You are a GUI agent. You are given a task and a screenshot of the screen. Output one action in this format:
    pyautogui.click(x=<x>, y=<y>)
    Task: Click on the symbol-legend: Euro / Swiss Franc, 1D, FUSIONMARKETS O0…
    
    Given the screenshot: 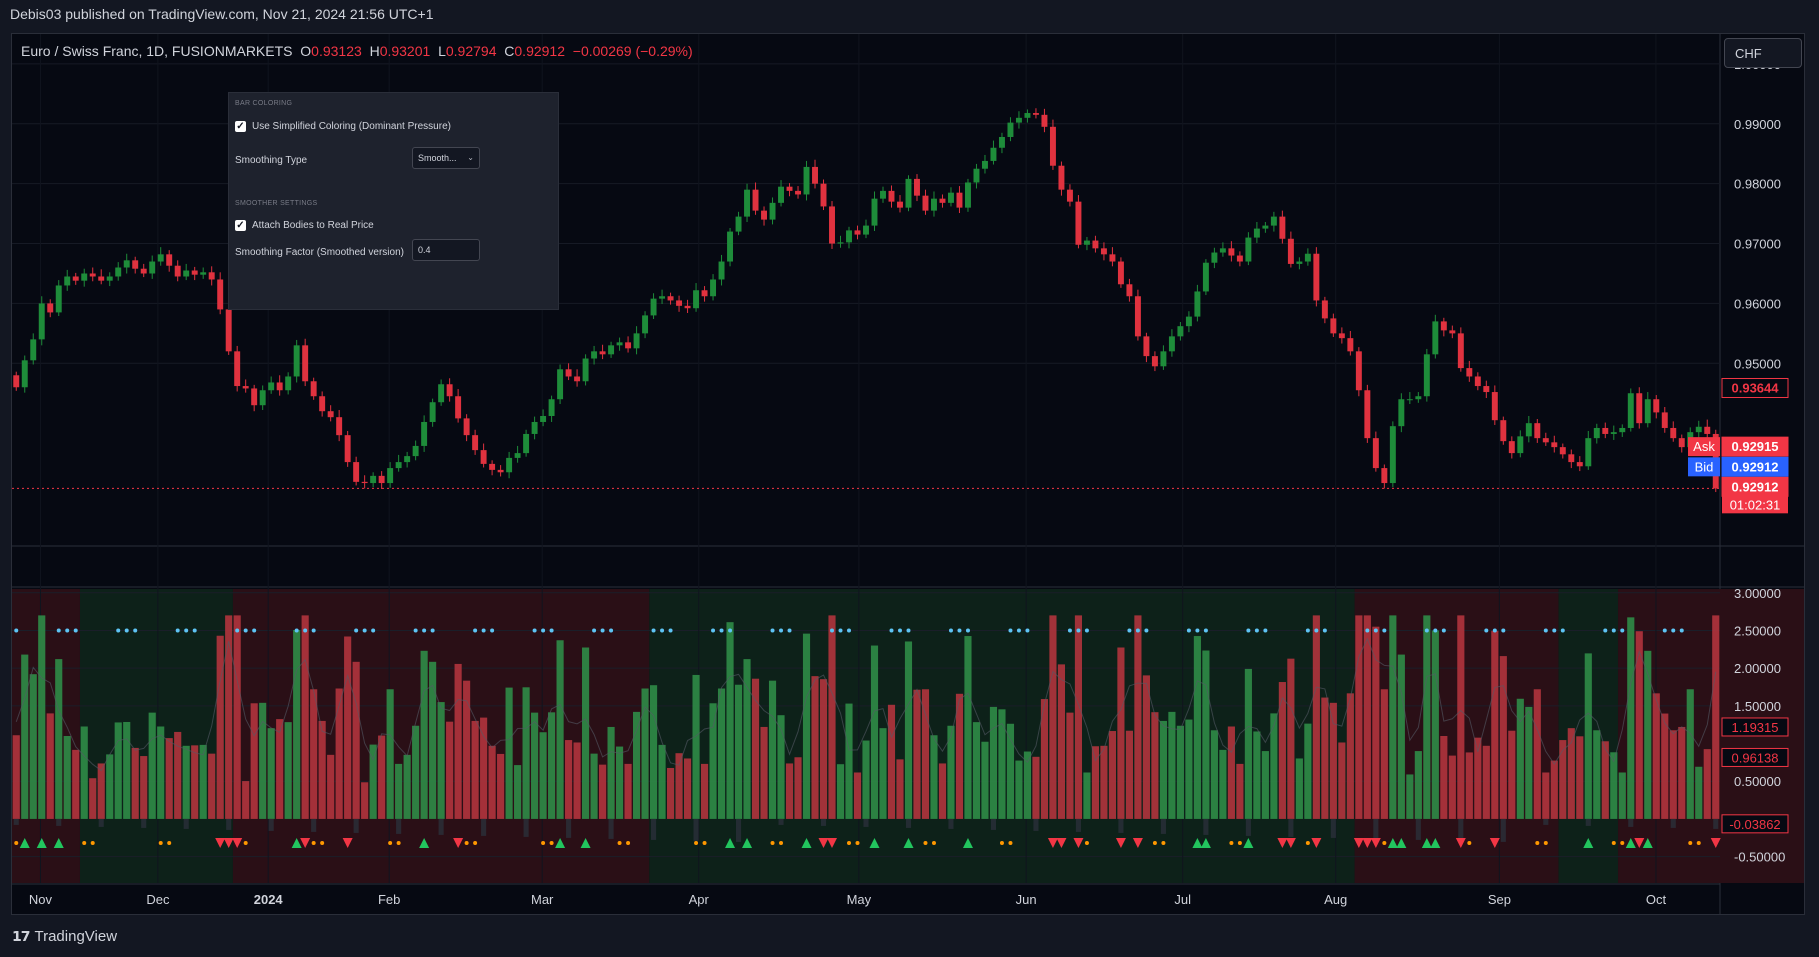 What is the action you would take?
    pyautogui.click(x=357, y=51)
    